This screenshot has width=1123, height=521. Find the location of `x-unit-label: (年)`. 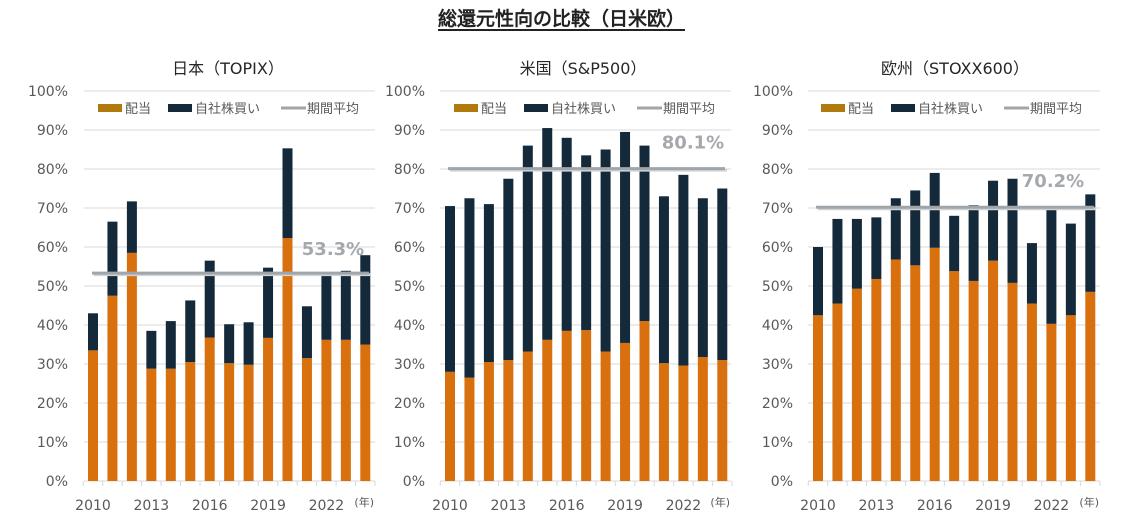

x-unit-label: (年) is located at coordinates (1089, 502).